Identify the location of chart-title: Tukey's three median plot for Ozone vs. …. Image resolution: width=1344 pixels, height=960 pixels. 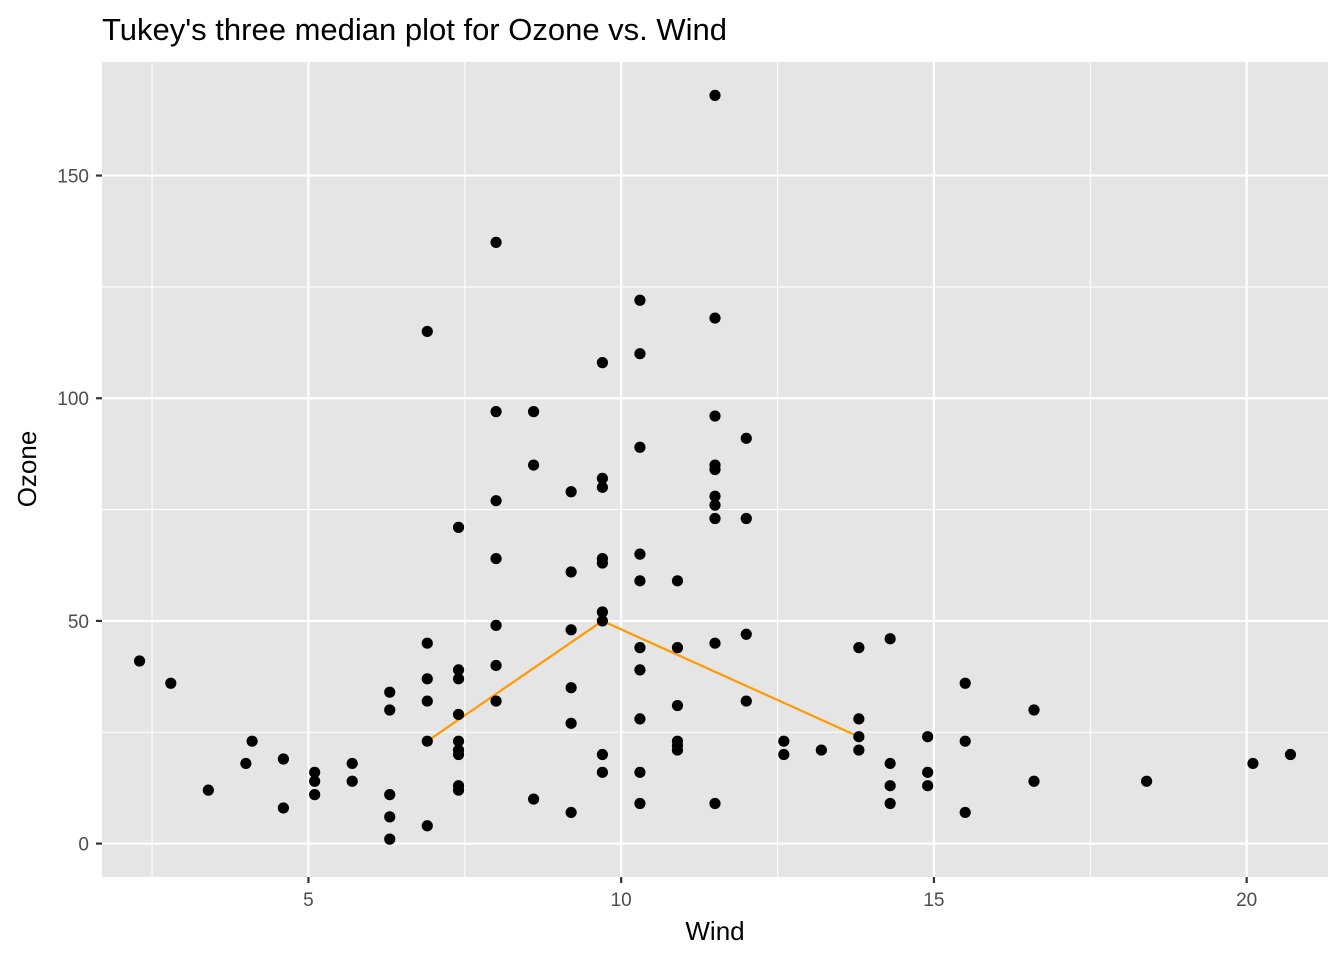
(414, 29).